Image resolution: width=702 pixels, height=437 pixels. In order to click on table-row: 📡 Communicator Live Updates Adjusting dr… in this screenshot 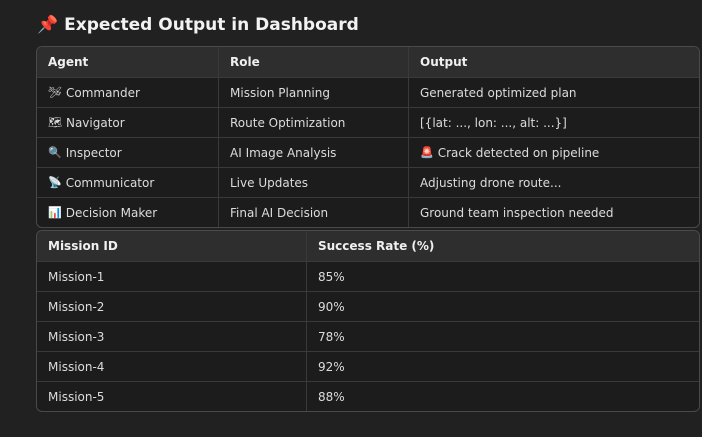, I will do `click(368, 182)`.